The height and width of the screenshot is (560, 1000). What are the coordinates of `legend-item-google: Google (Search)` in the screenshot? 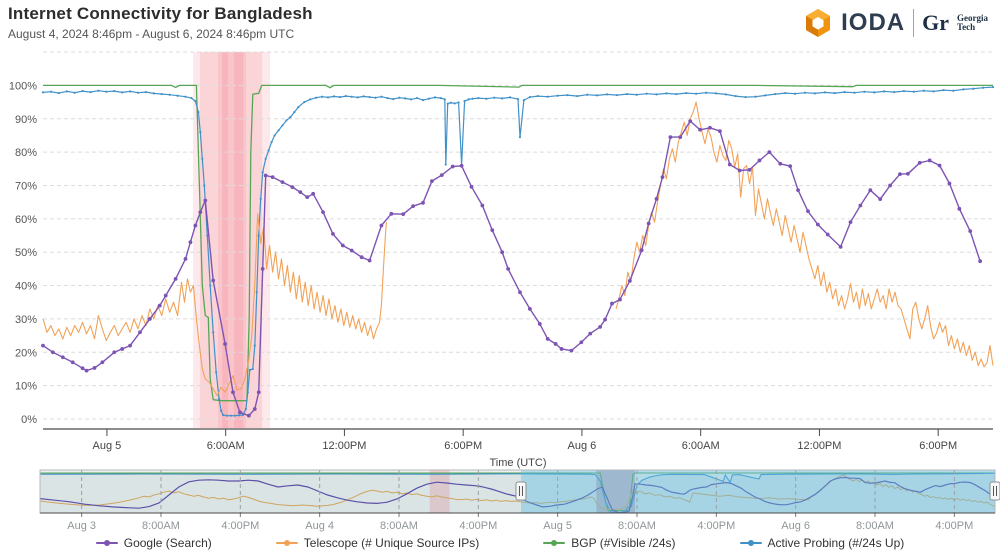 It's located at (153, 543).